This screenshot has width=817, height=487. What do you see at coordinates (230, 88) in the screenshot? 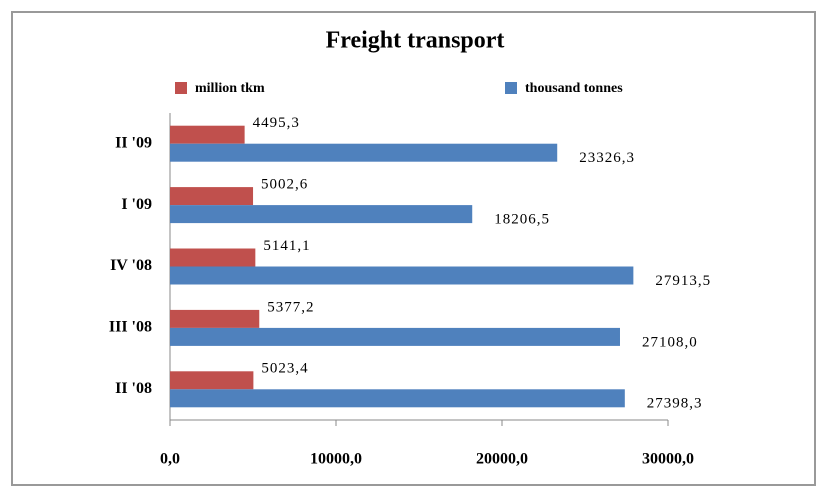
I see `legend-label: million tkm` at bounding box center [230, 88].